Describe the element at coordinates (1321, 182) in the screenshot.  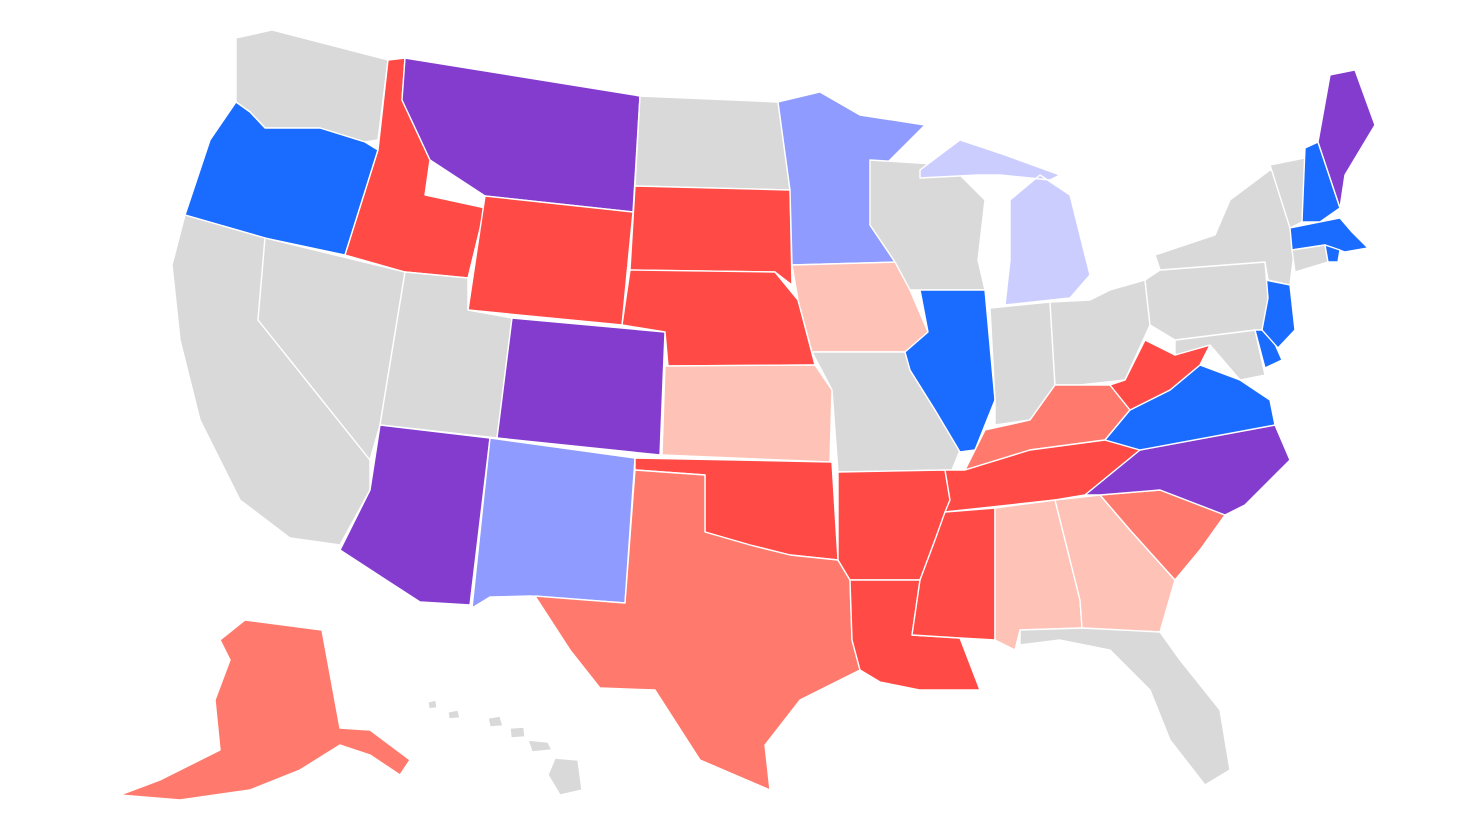
I see `state-NH` at that location.